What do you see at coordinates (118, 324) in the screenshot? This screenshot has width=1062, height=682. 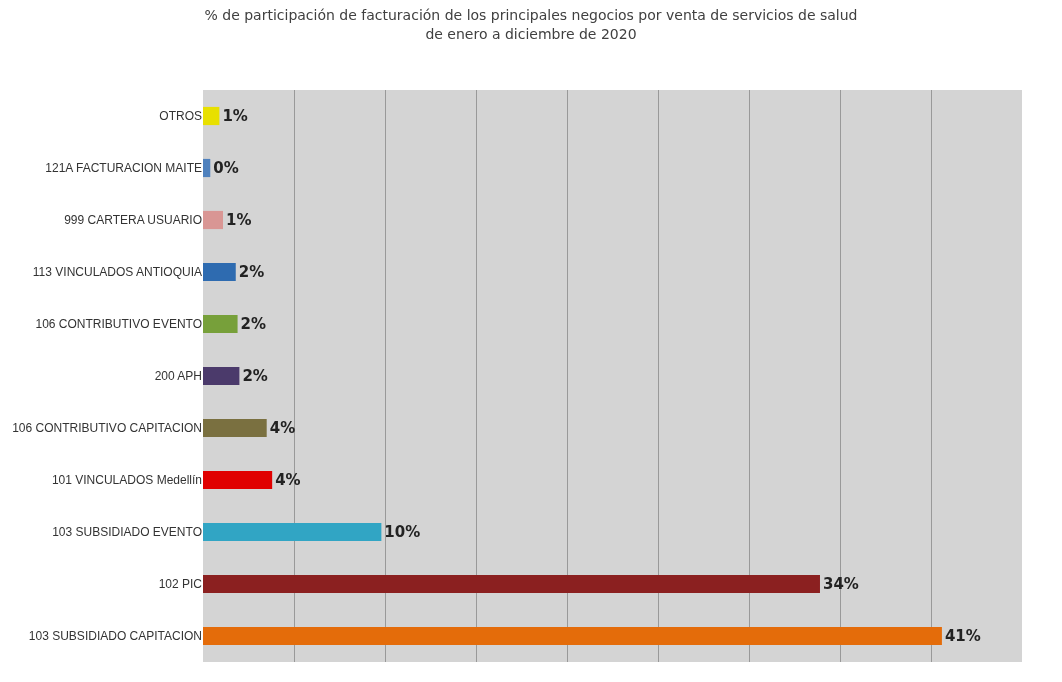 I see `y-tick-label: 106 CONTRIBUTIVO EVENTO` at bounding box center [118, 324].